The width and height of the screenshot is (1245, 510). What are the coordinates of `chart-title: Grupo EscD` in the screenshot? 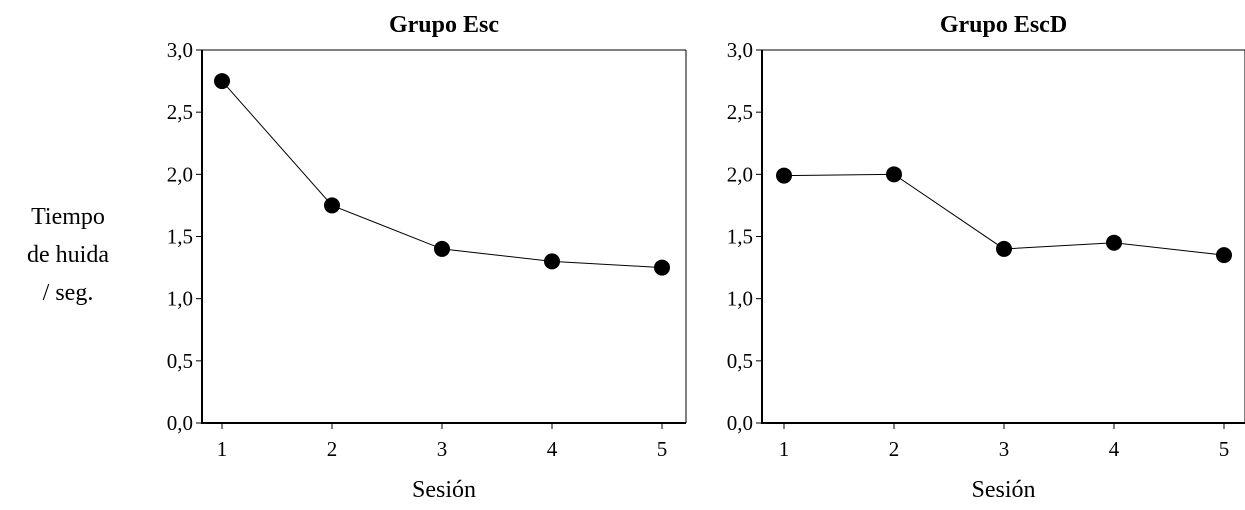 It's located at (1003, 25).